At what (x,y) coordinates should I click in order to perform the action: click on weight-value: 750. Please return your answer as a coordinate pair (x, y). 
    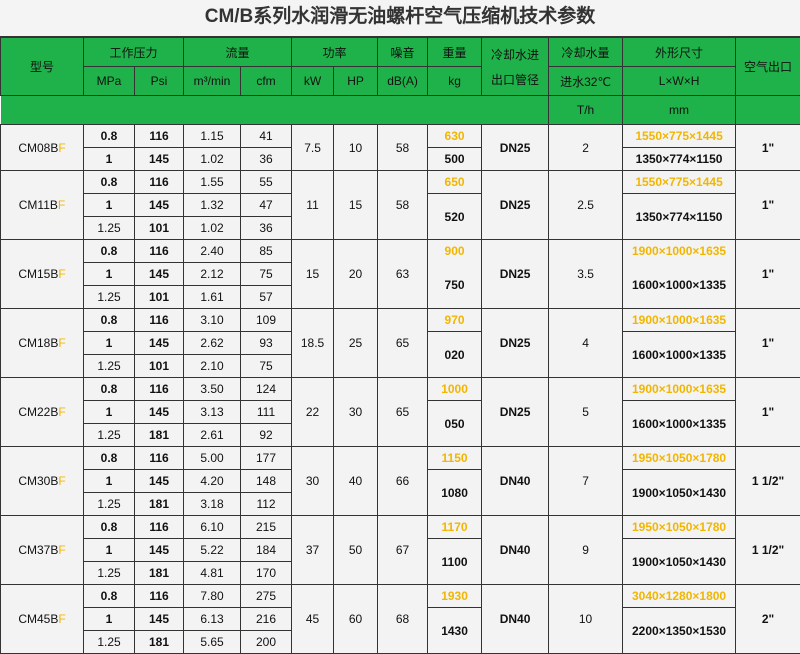
    Looking at the image, I should click on (455, 286).